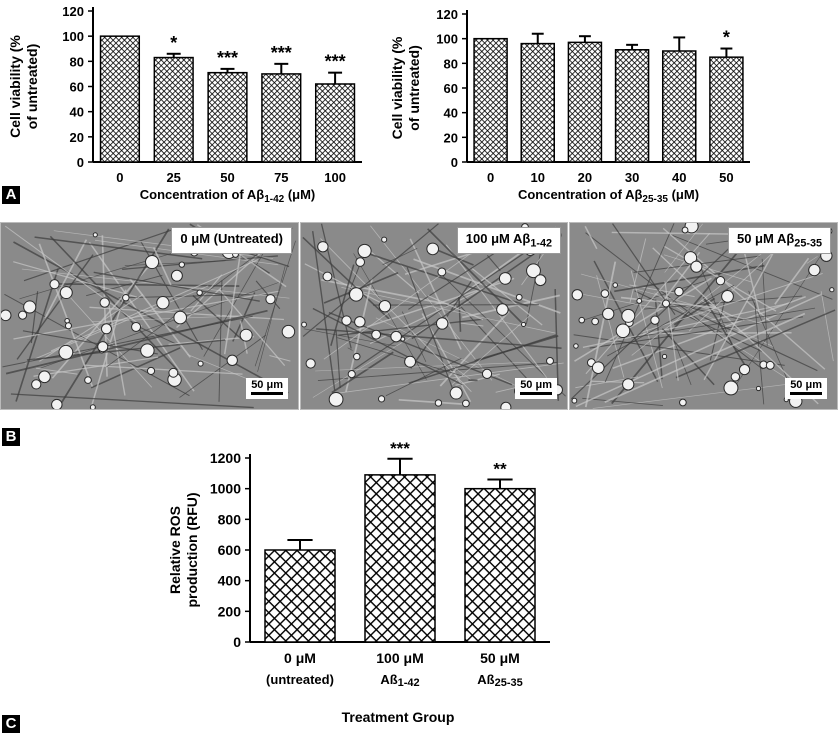 This screenshot has width=838, height=736. Describe the element at coordinates (508, 240) in the screenshot. I see `micrograph-label: 100 μM Aβ1-42` at that location.